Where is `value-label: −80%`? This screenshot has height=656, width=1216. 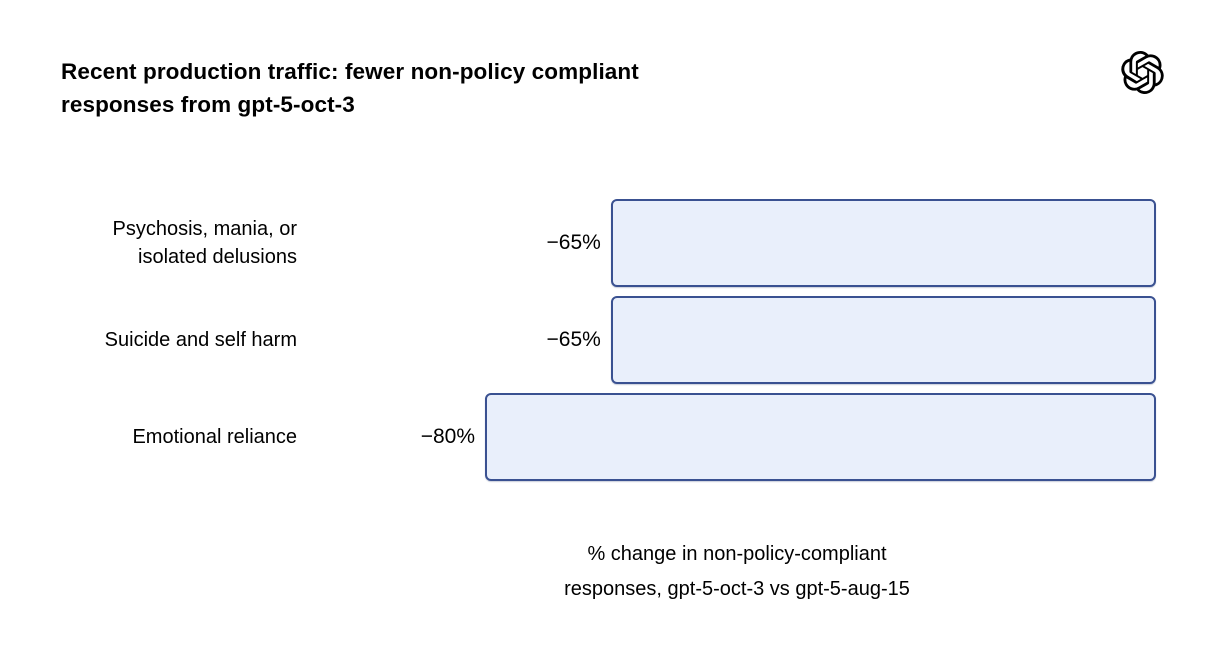 value-label: −80% is located at coordinates (447, 436).